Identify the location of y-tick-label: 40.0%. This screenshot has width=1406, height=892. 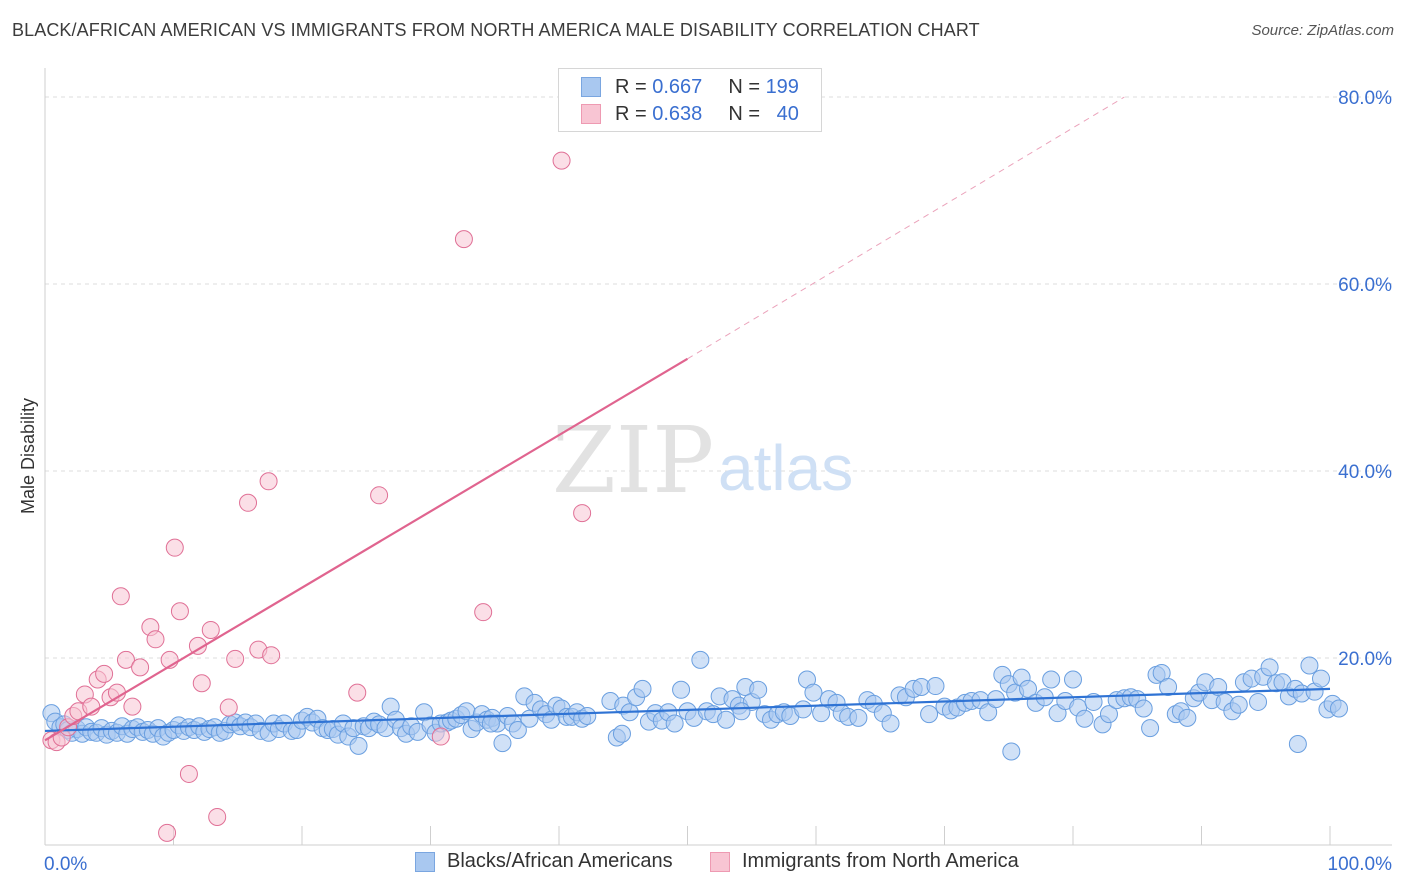
(1365, 472).